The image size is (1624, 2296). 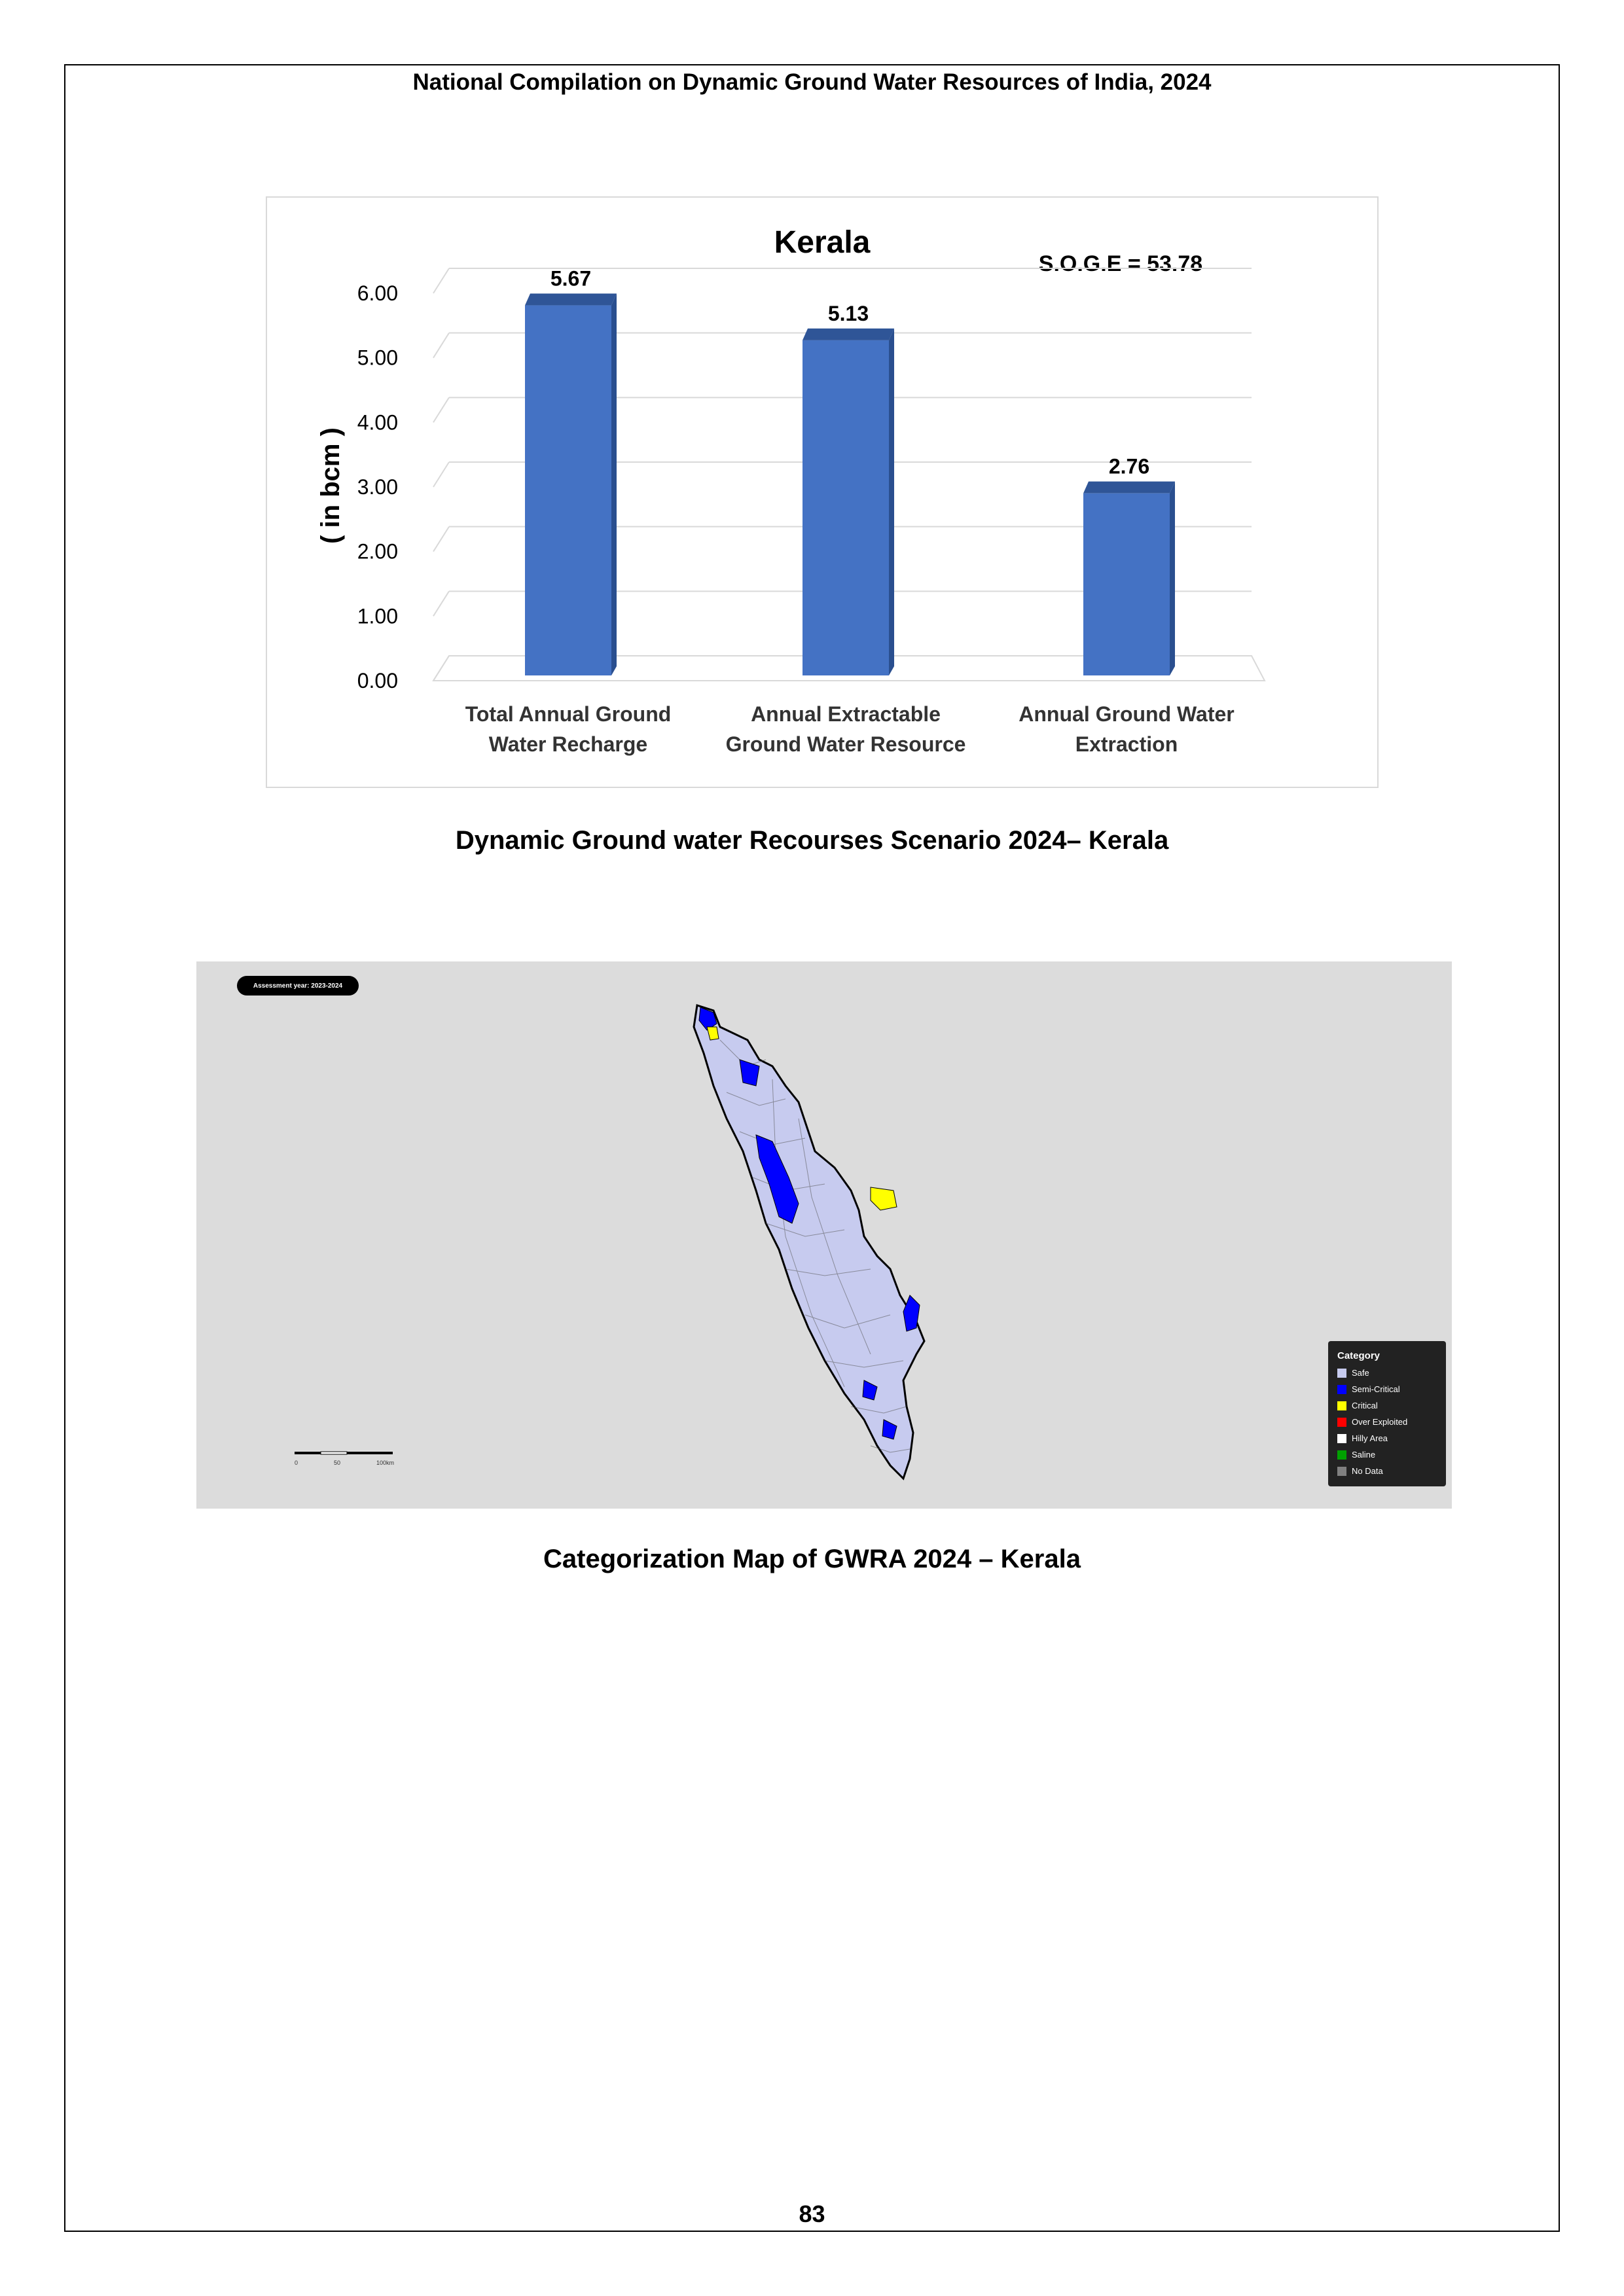 I want to click on critical-zone-north, so click(x=712, y=1033).